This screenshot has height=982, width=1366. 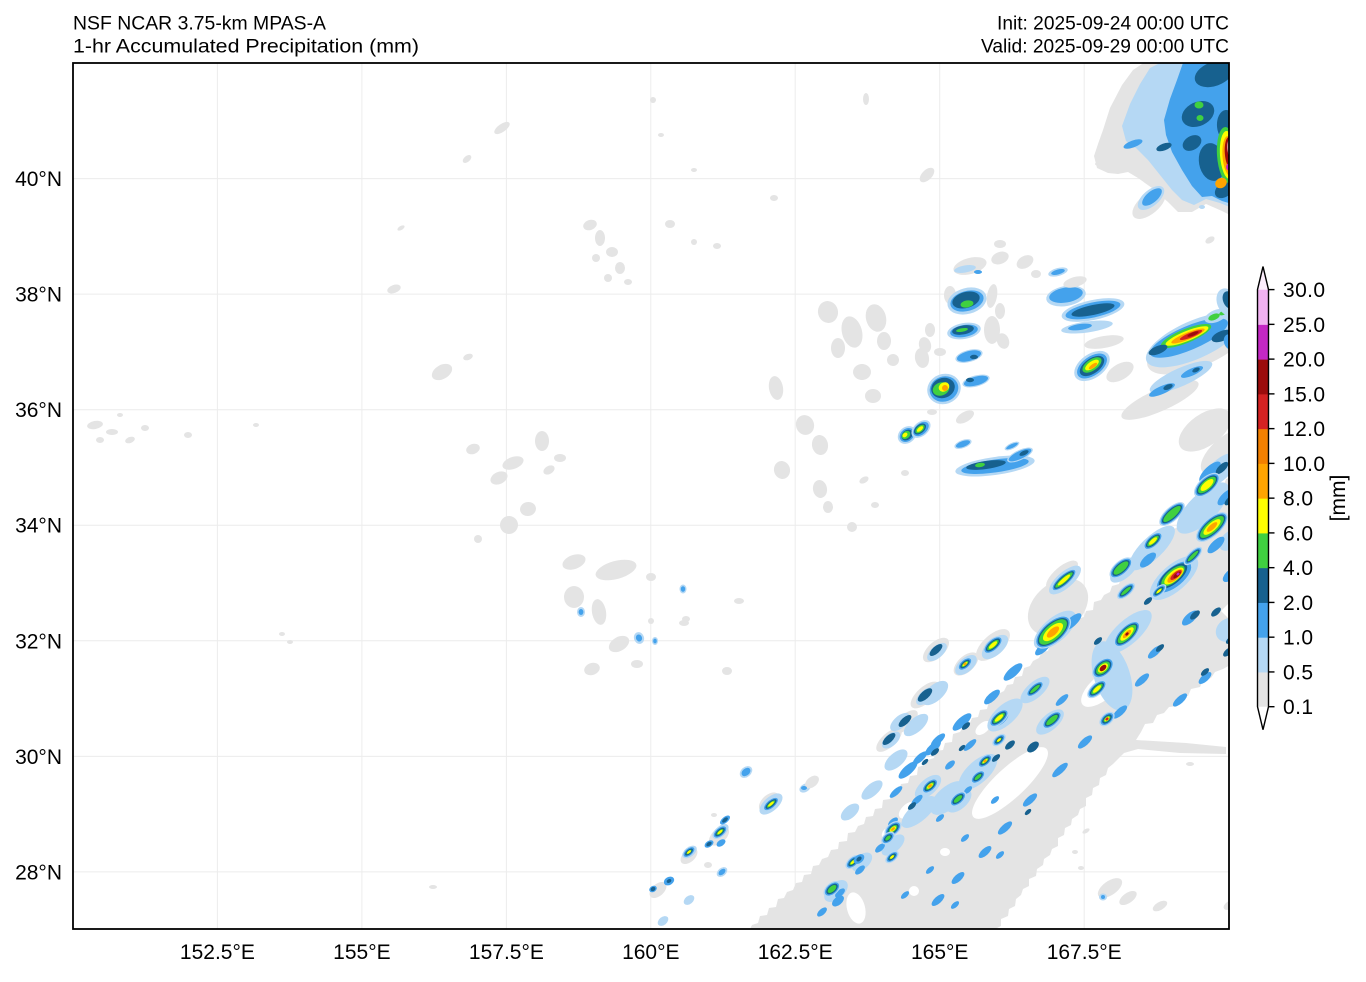 I want to click on svg-text:1-hr Accumulated Precipitation: 1-hr Accumulated Precipitation (mm), so click(x=246, y=47).